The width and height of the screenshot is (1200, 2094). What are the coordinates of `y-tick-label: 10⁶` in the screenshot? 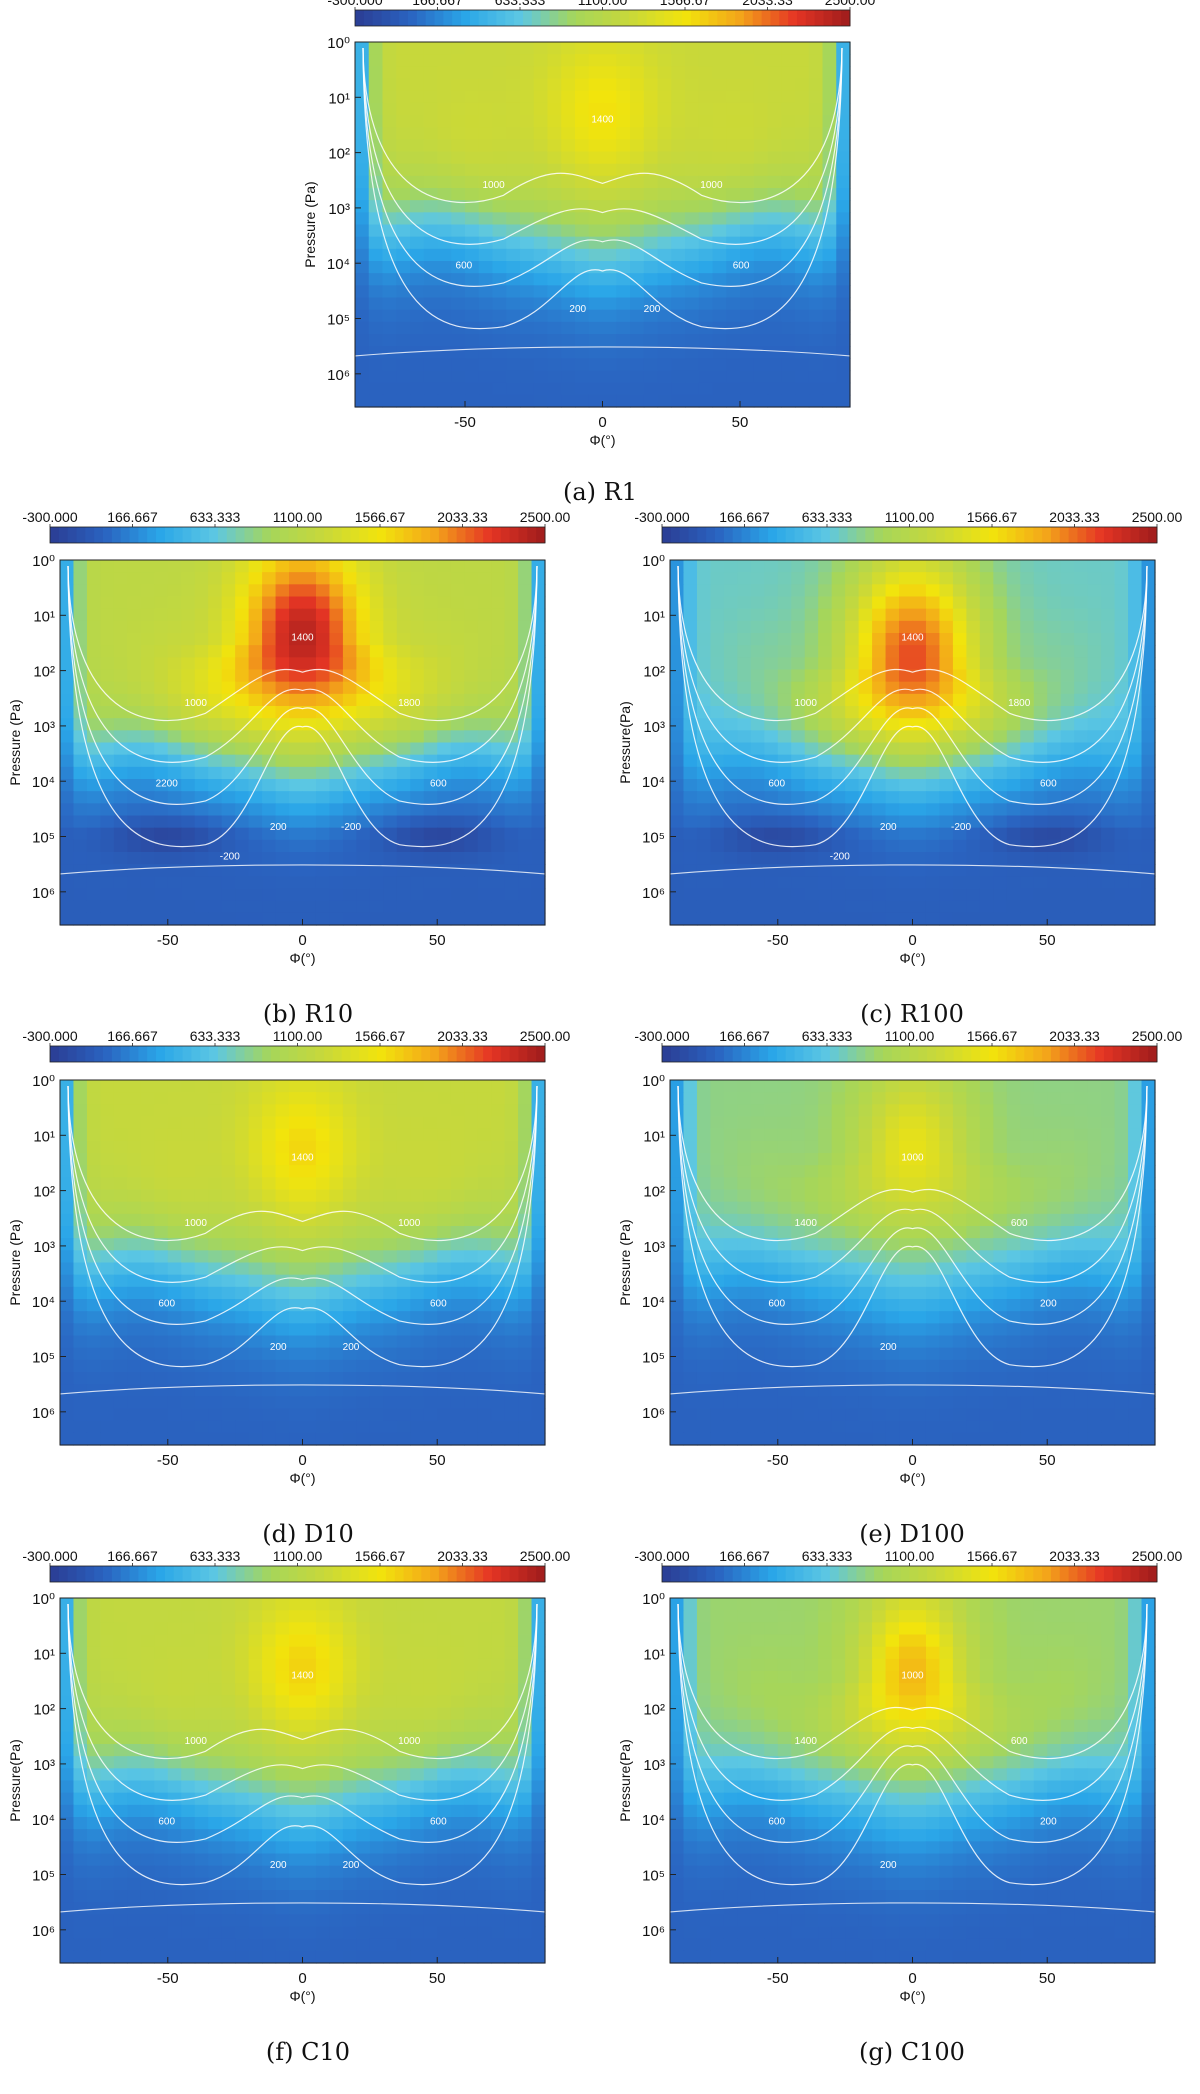 It's located at (338, 375).